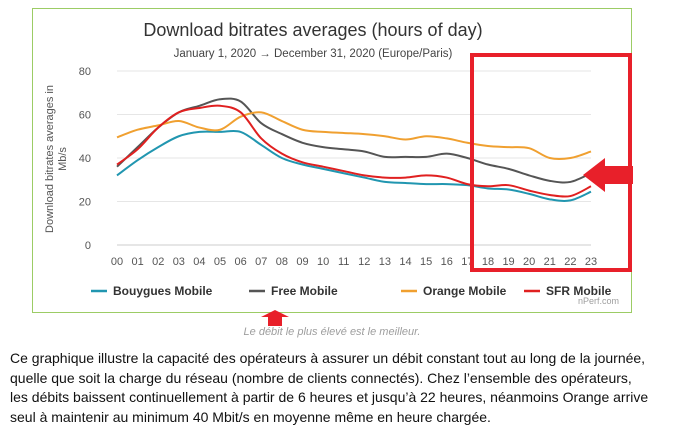 The width and height of the screenshot is (690, 446). Describe the element at coordinates (488, 262) in the screenshot. I see `x-tick-label: 18` at that location.